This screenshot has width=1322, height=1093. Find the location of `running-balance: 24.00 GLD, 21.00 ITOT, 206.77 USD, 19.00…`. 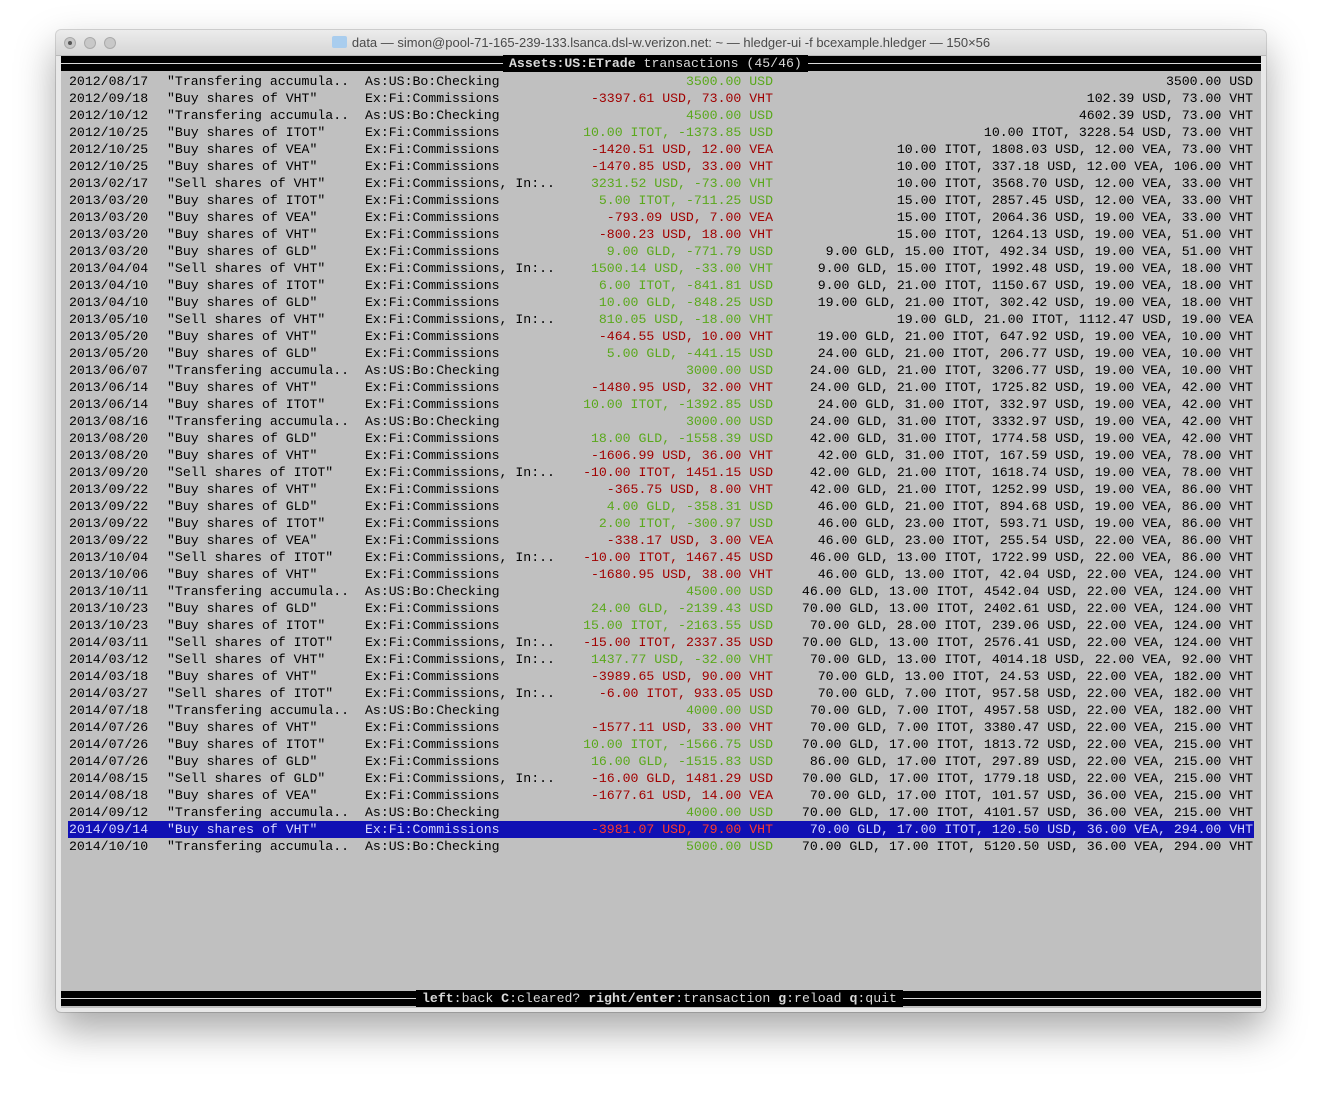

running-balance: 24.00 GLD, 21.00 ITOT, 206.77 USD, 19.00… is located at coordinates (1035, 353).